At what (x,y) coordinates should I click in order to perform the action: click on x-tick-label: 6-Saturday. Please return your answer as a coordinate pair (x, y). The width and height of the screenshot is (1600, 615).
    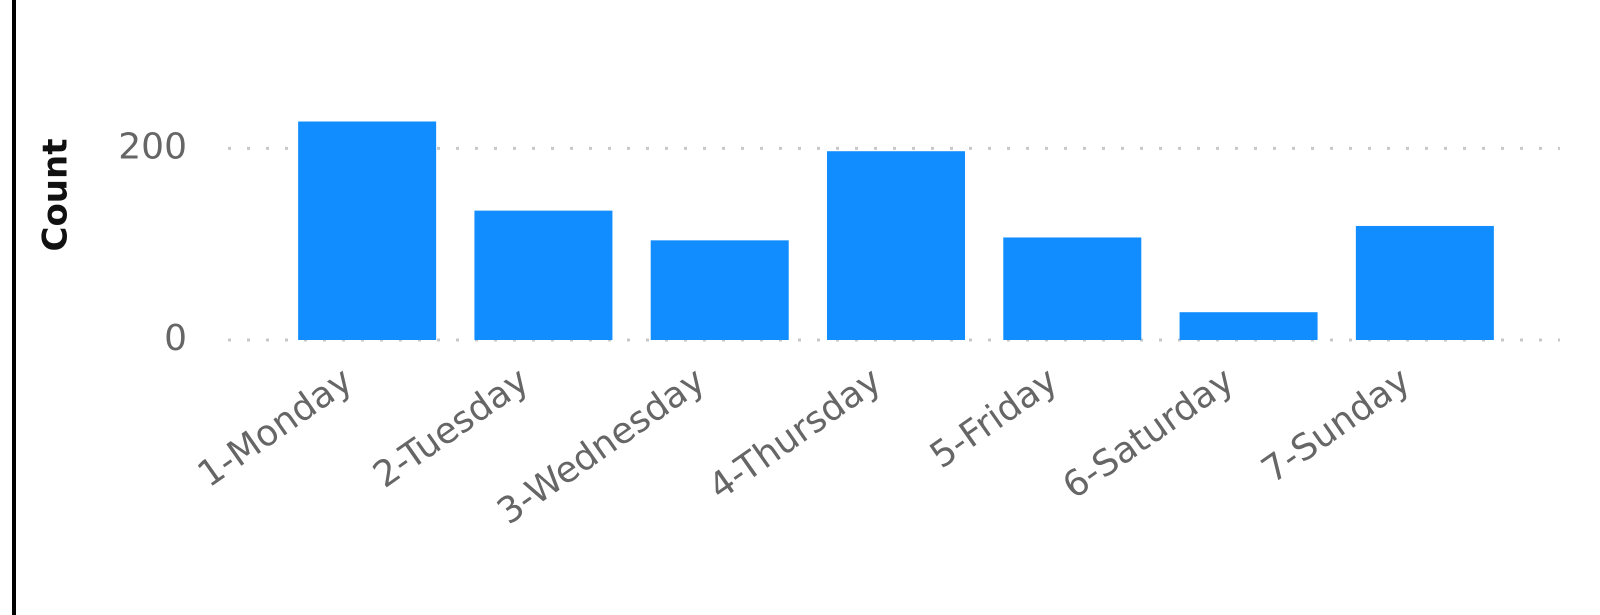
    Looking at the image, I should click on (1149, 433).